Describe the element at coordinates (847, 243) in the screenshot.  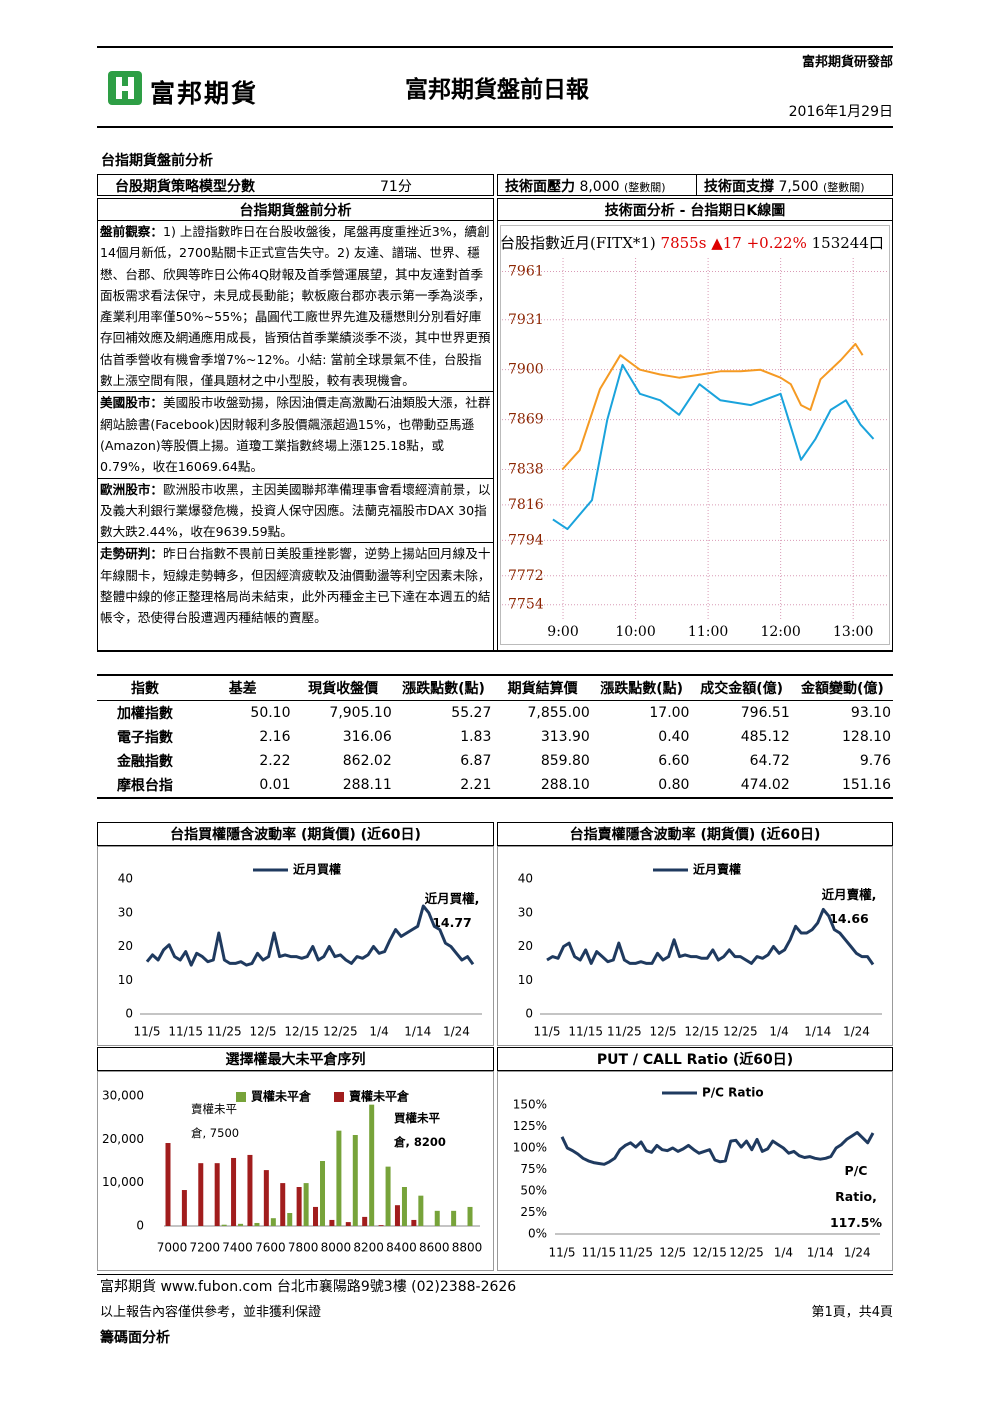
I see `quote-volume: 153244口` at that location.